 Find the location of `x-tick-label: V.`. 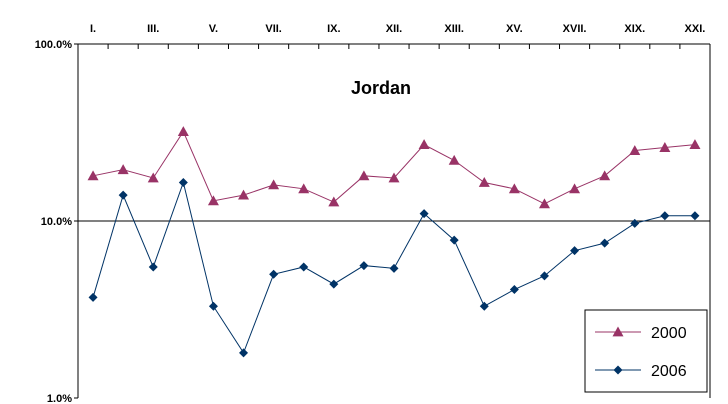

x-tick-label: V. is located at coordinates (213, 29).